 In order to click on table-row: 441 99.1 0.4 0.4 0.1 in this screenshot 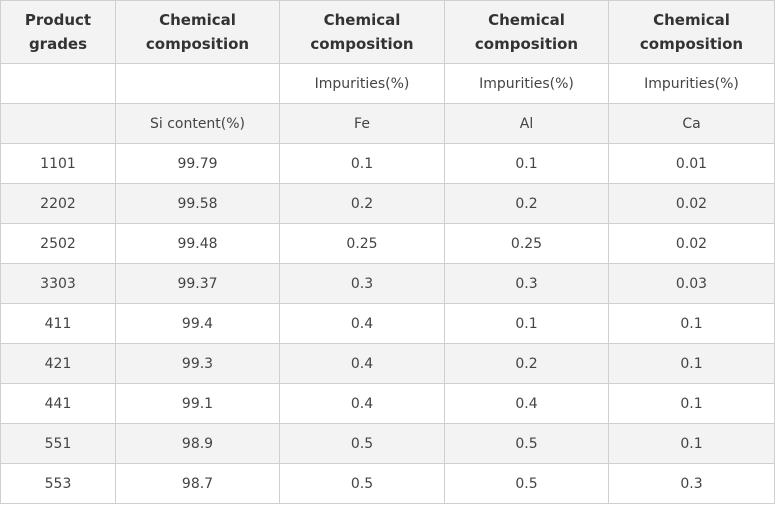, I will do `click(387, 403)`.